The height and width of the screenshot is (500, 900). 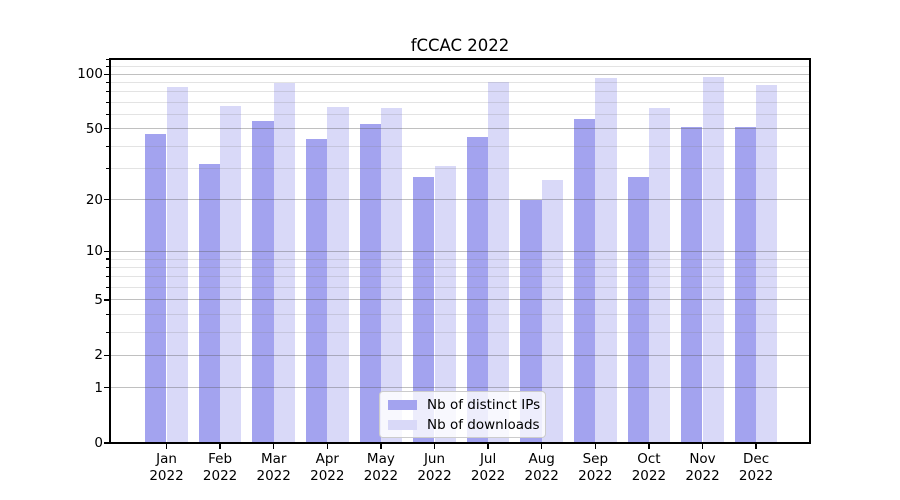 I want to click on y-tick-label: 100, so click(x=90, y=74).